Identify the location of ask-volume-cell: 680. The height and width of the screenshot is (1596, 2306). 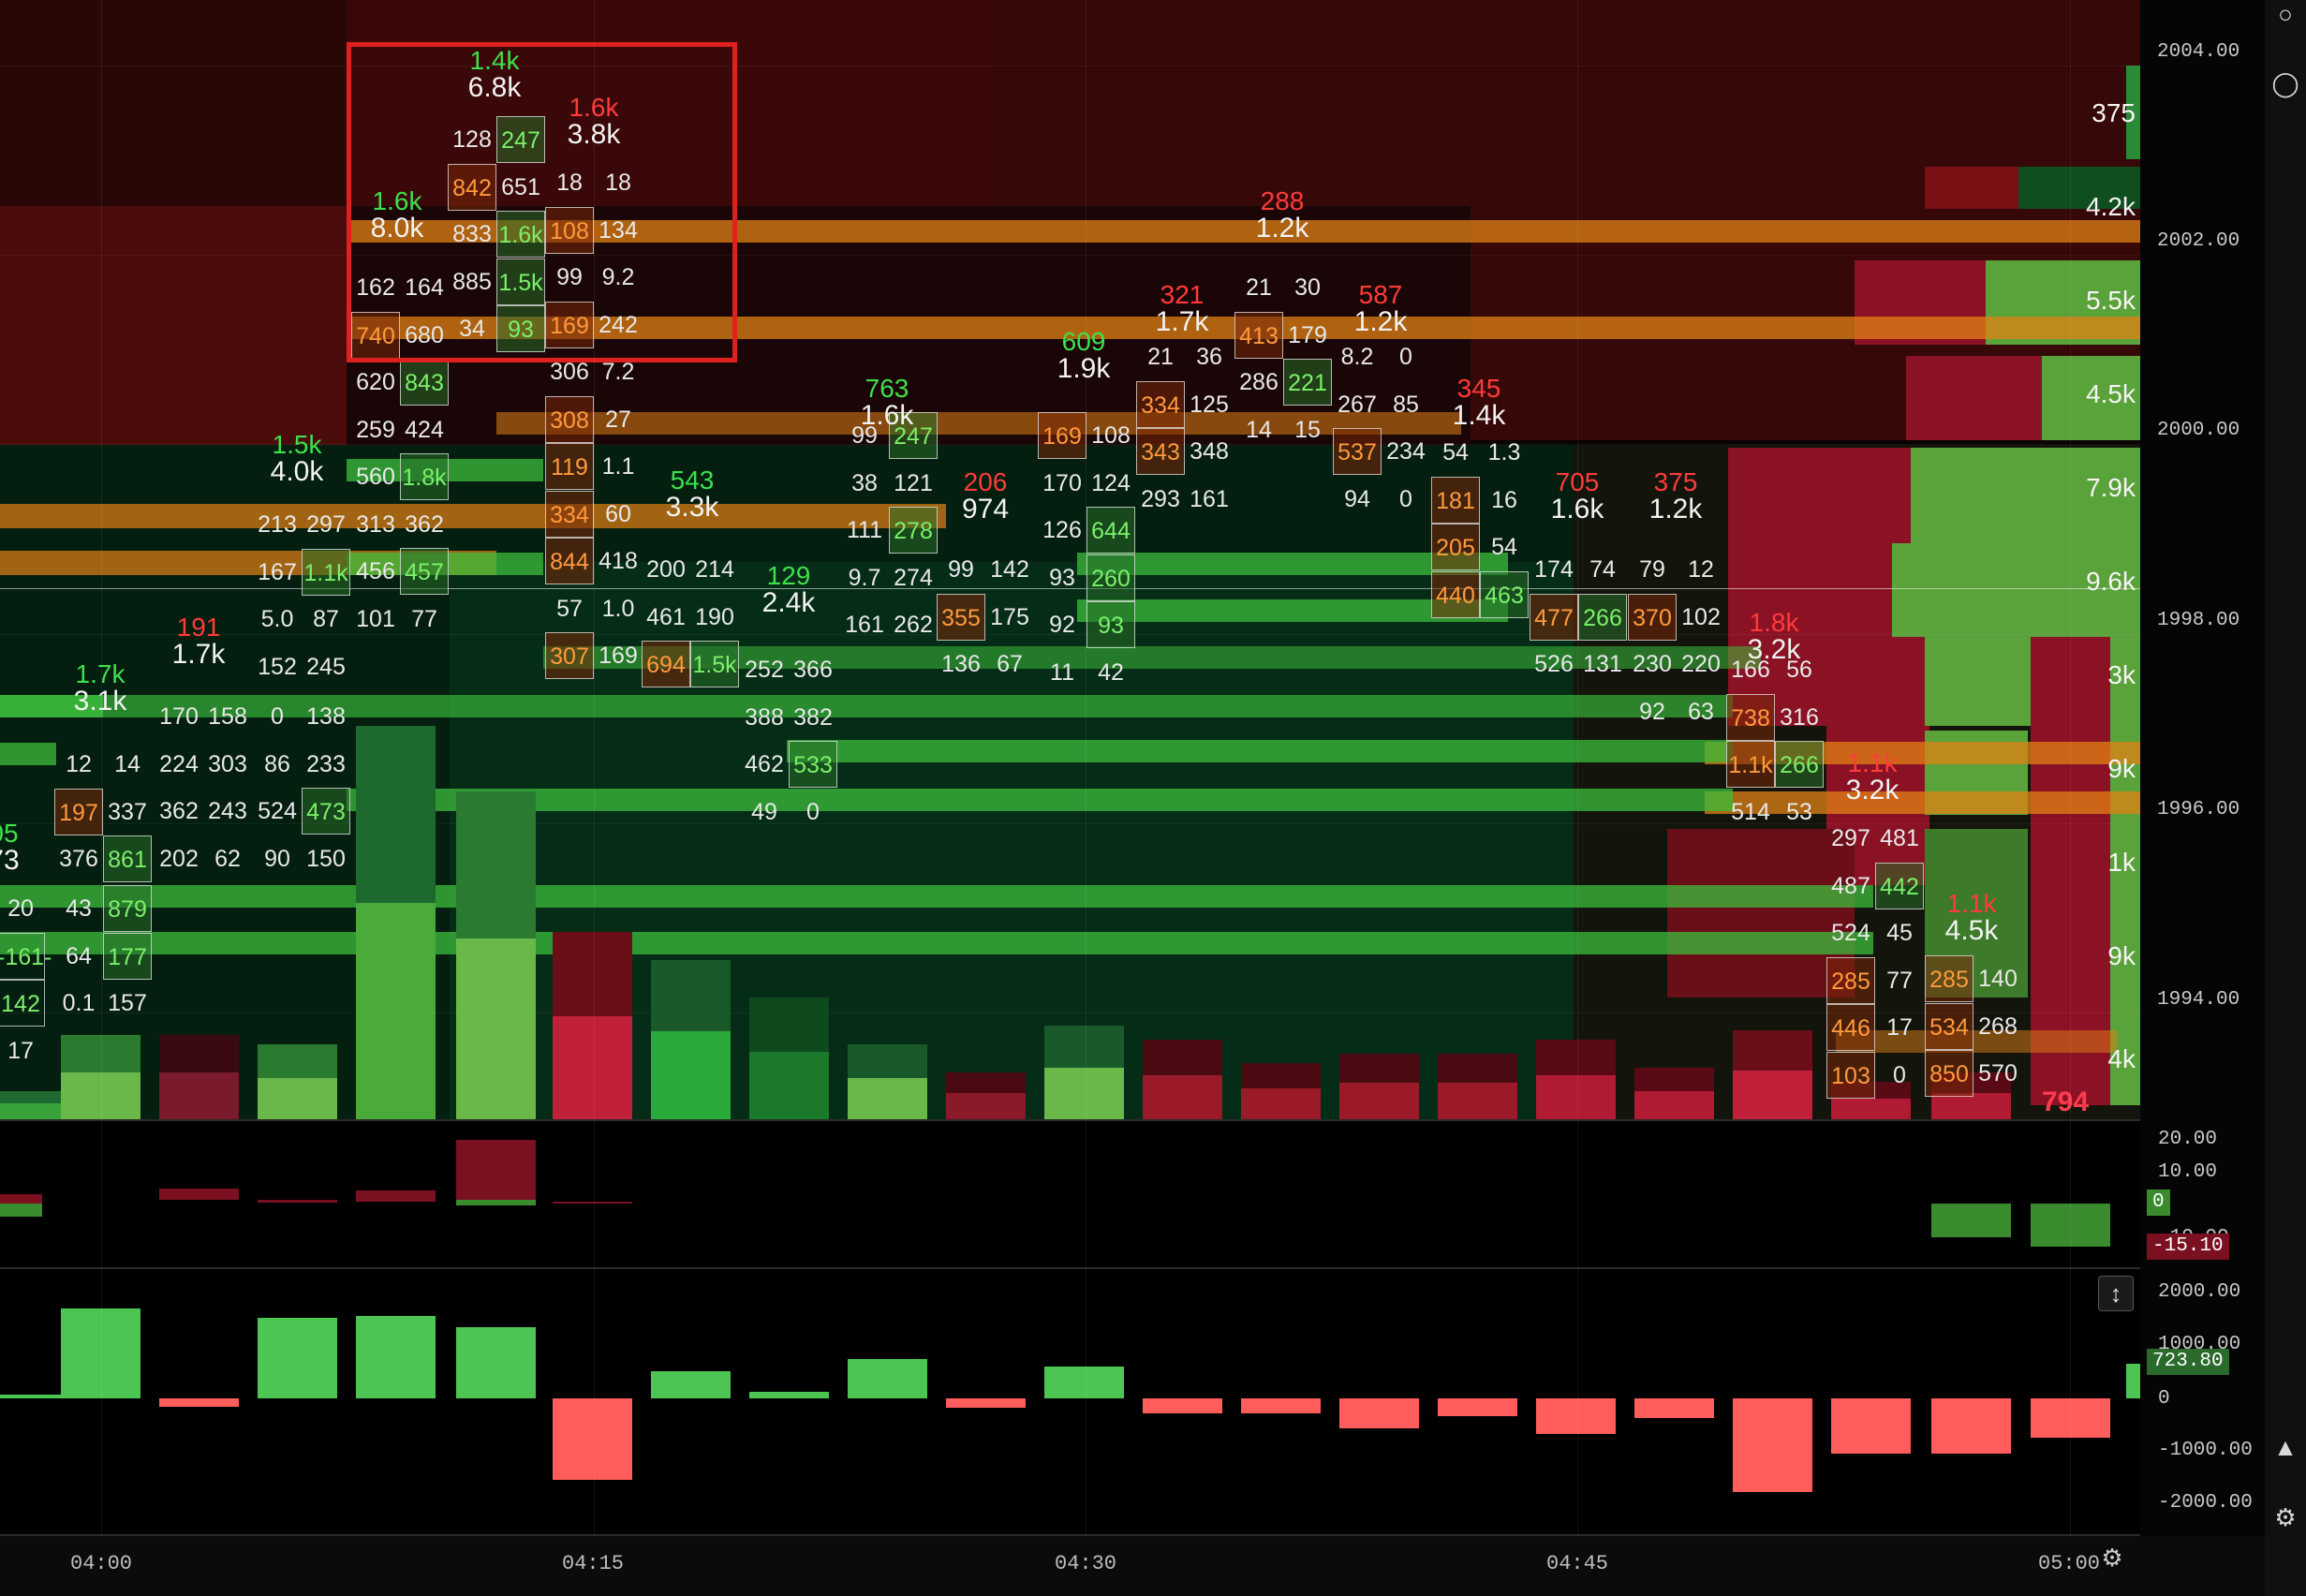
(425, 334).